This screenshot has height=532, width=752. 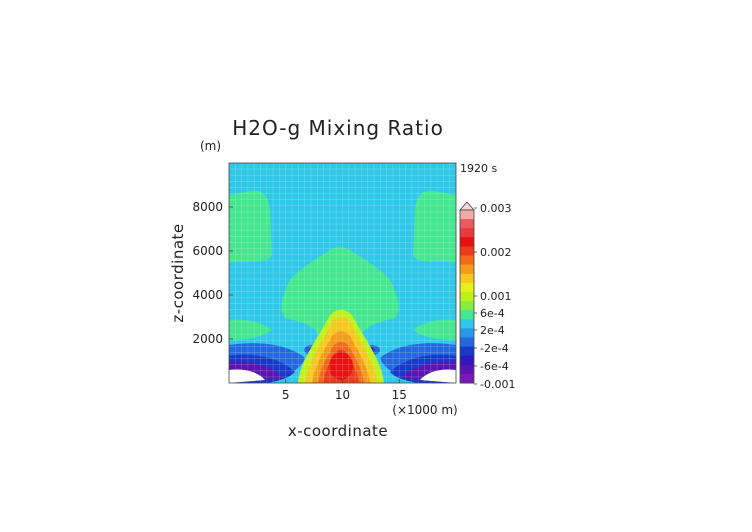 I want to click on colorbar: 0.003 0.002 0.001 6e-4 2e-4 -2e-4 -6e-4 -0.001, so click(x=487, y=296).